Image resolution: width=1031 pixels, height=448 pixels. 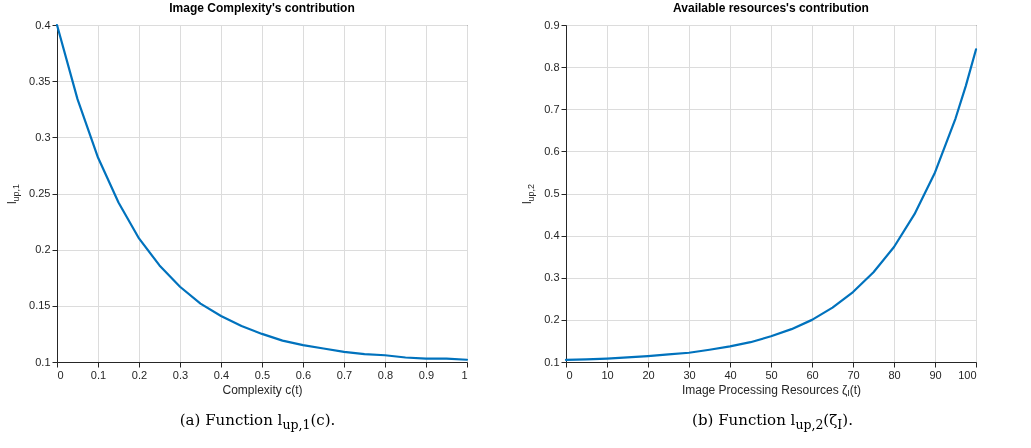 What do you see at coordinates (40, 193) in the screenshot?
I see `y-tick-label: 0.25` at bounding box center [40, 193].